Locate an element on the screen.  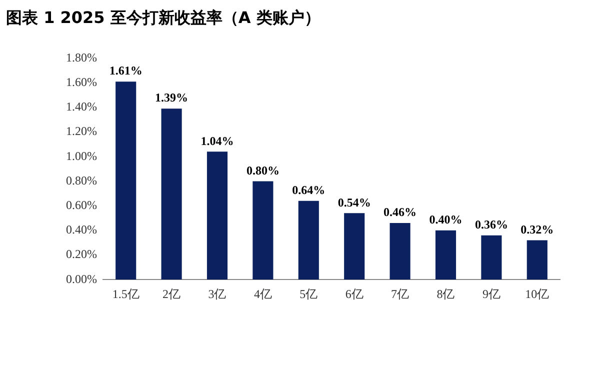
x-tick-label: 8亿 is located at coordinates (445, 293).